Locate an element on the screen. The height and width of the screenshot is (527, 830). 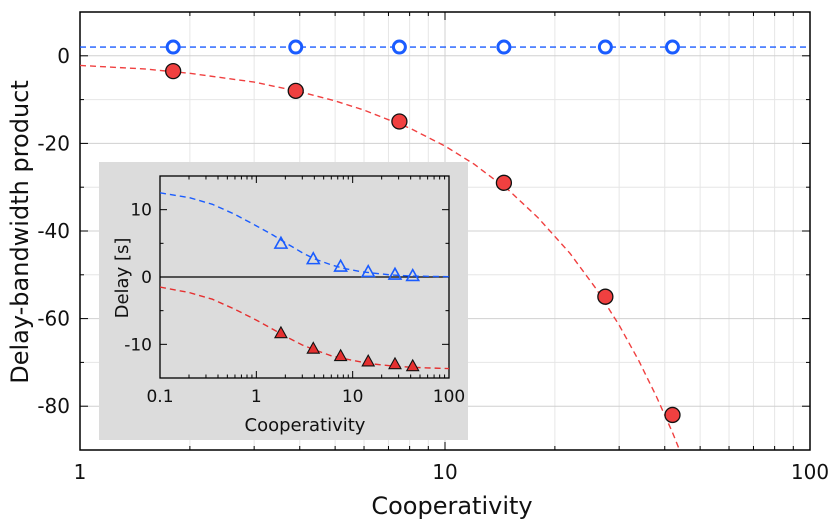
inset-series-layer is located at coordinates (304, 282).